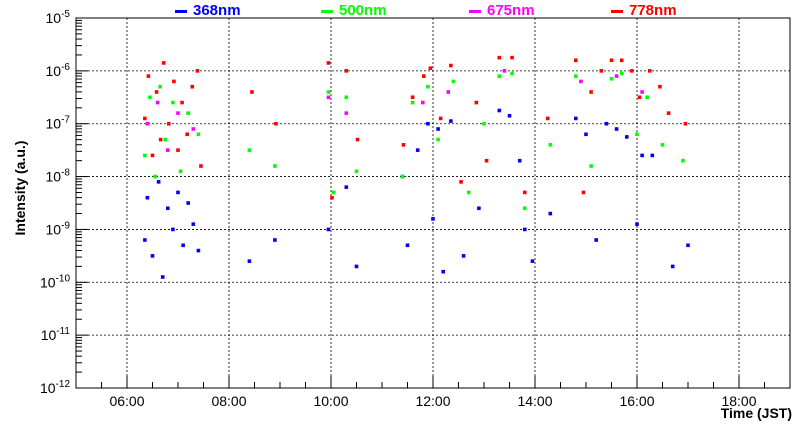 The height and width of the screenshot is (427, 800). I want to click on x-axis-label: Time (JST), so click(756, 413).